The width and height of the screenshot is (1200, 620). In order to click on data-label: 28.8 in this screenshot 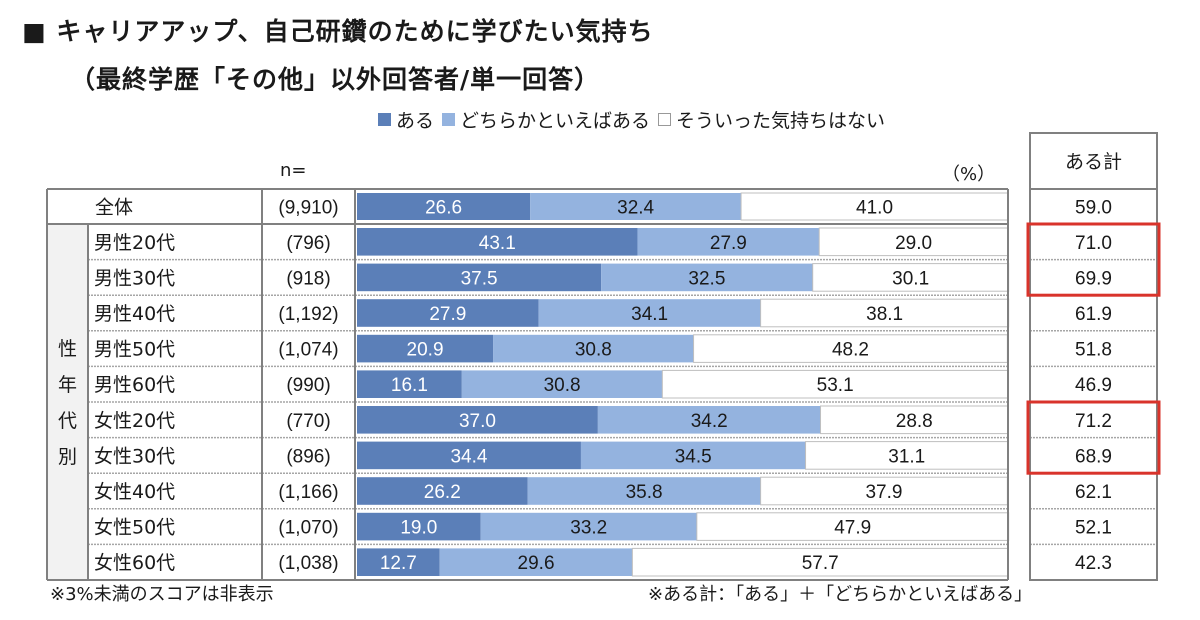, I will do `click(914, 421)`.